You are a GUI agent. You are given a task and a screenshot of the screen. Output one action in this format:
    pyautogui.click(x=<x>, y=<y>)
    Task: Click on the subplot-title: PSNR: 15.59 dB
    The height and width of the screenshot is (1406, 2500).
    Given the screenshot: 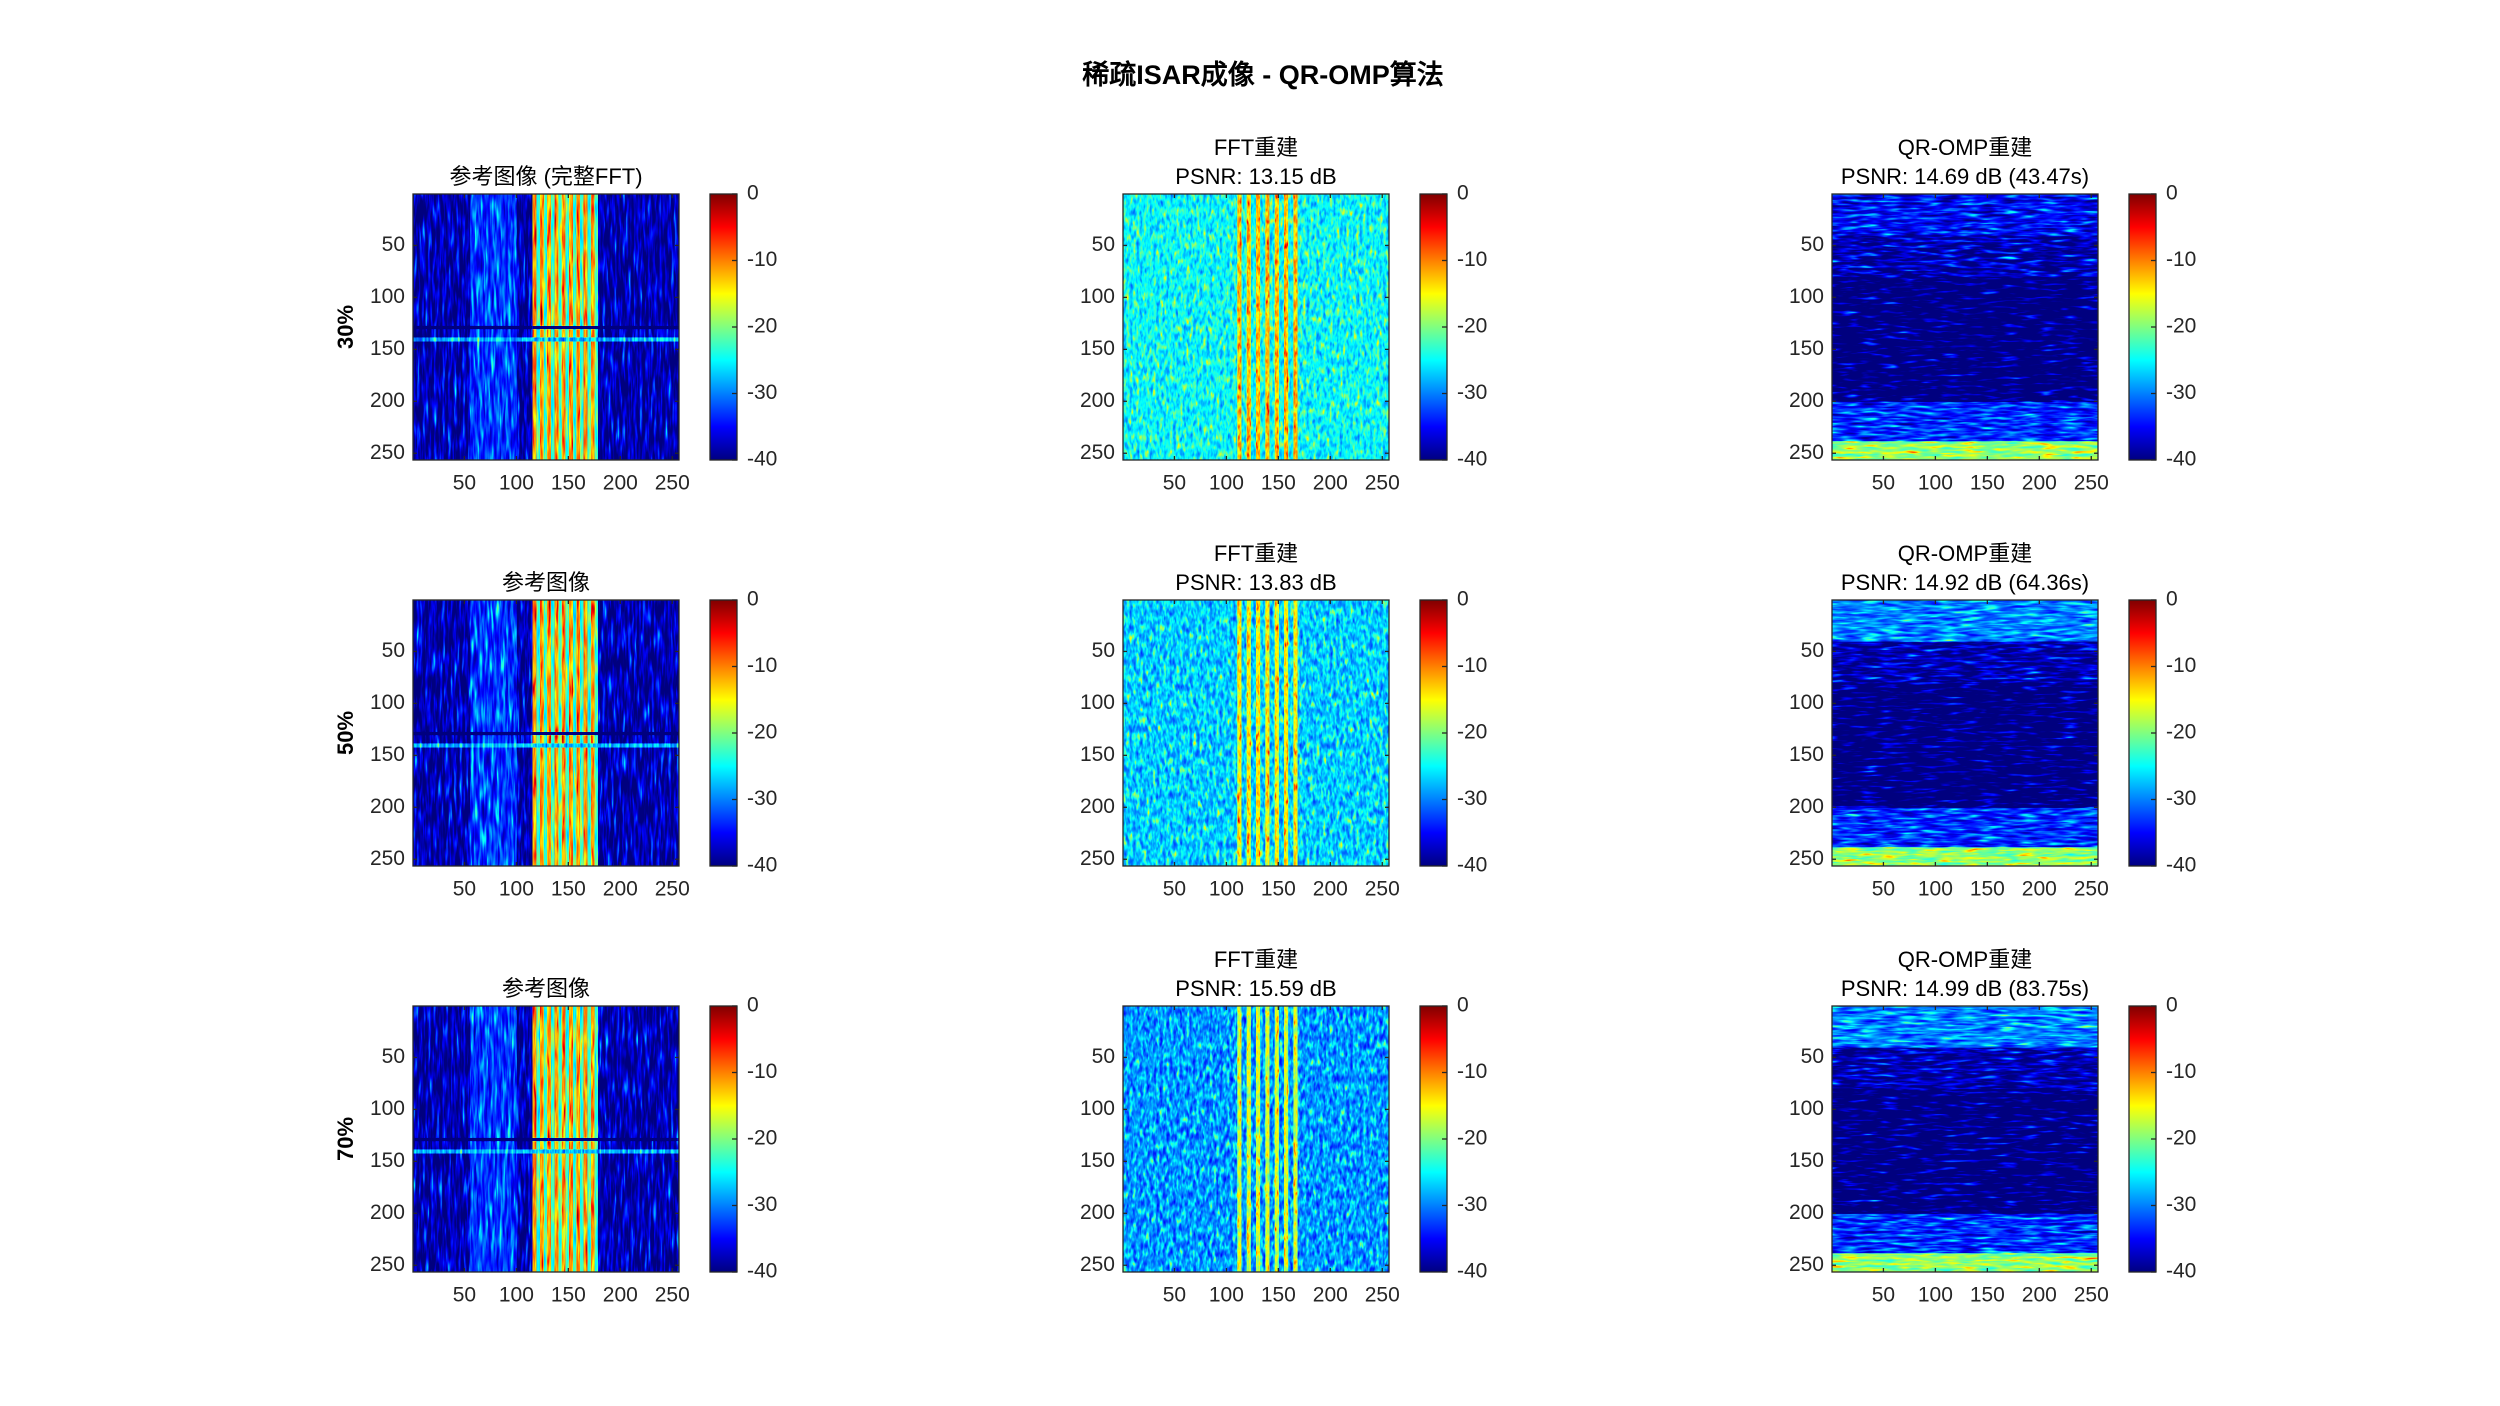 What is the action you would take?
    pyautogui.click(x=1255, y=988)
    